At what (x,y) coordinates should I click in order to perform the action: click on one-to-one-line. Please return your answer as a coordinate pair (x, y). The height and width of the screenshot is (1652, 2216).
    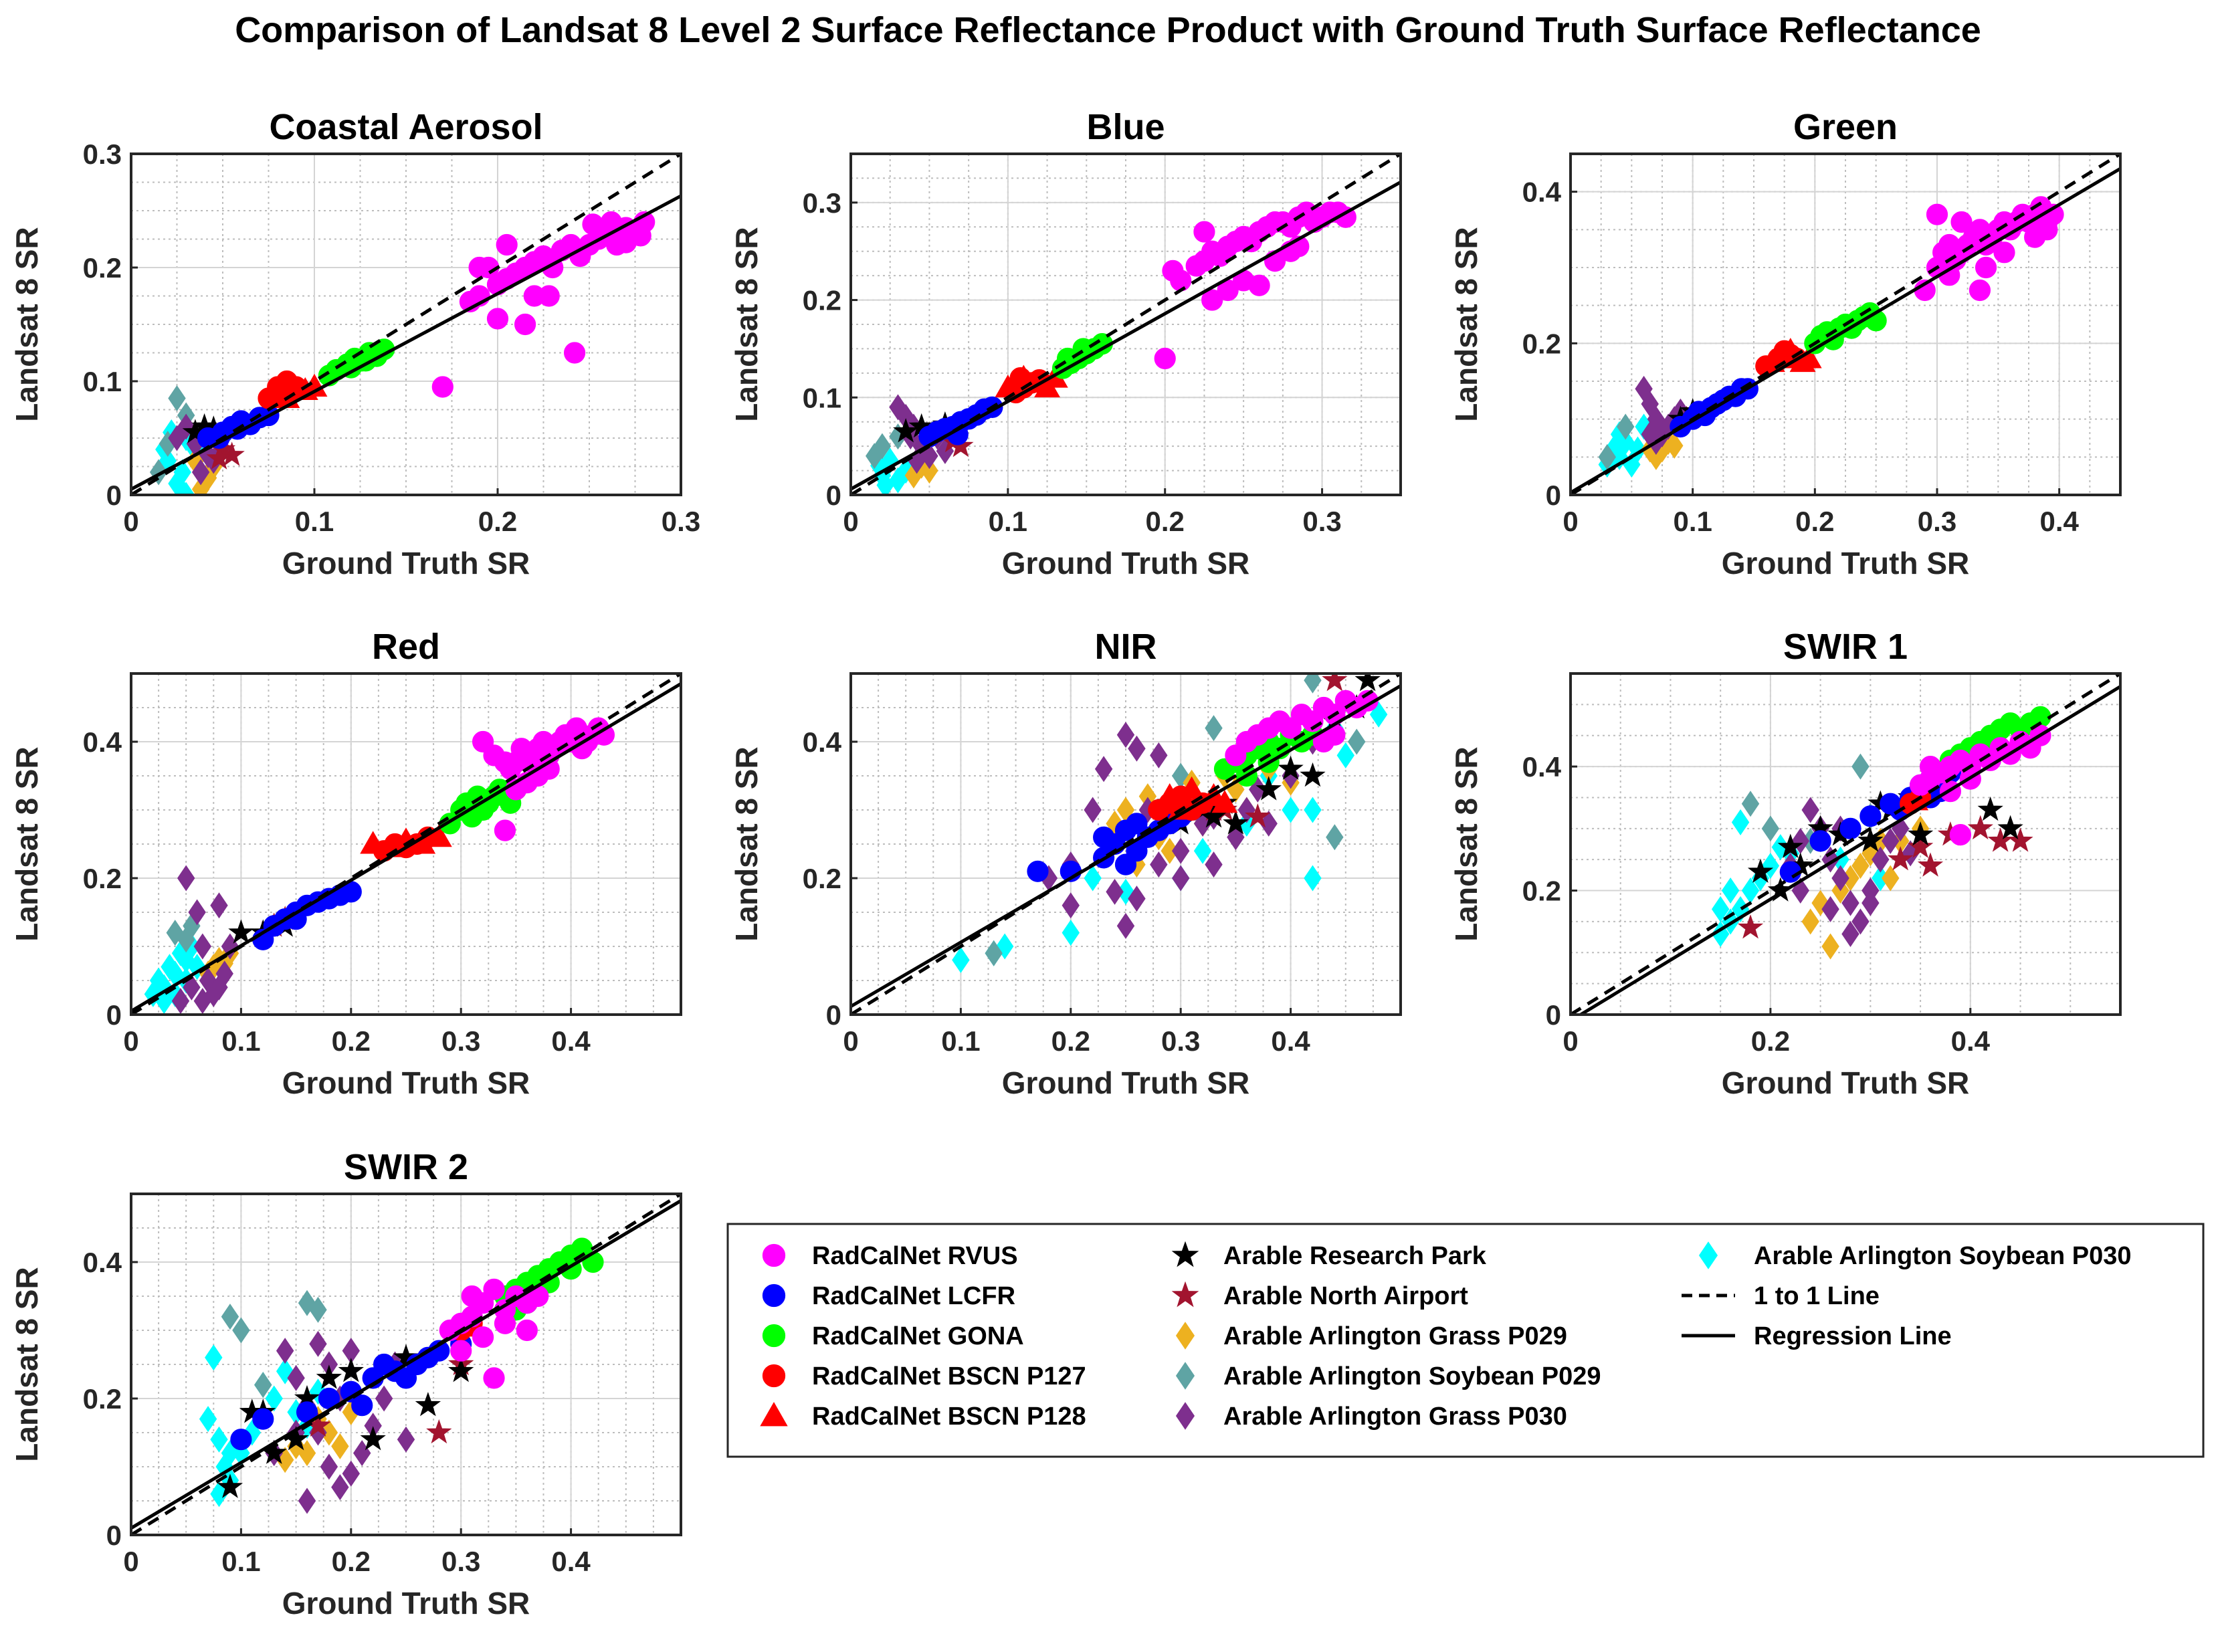
    Looking at the image, I should click on (1845, 844).